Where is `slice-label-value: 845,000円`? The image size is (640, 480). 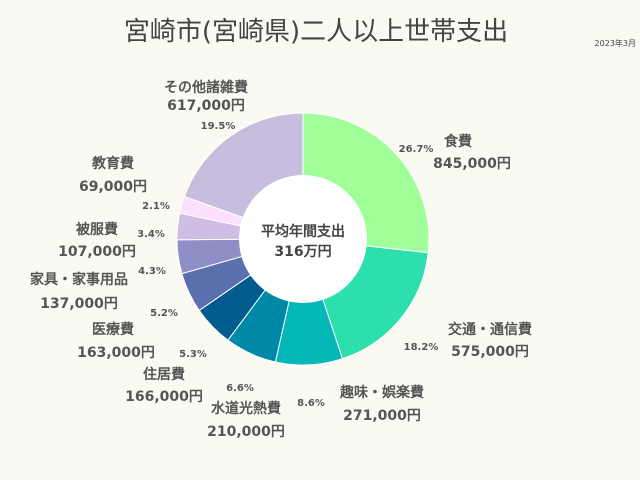
slice-label-value: 845,000円 is located at coordinates (472, 164).